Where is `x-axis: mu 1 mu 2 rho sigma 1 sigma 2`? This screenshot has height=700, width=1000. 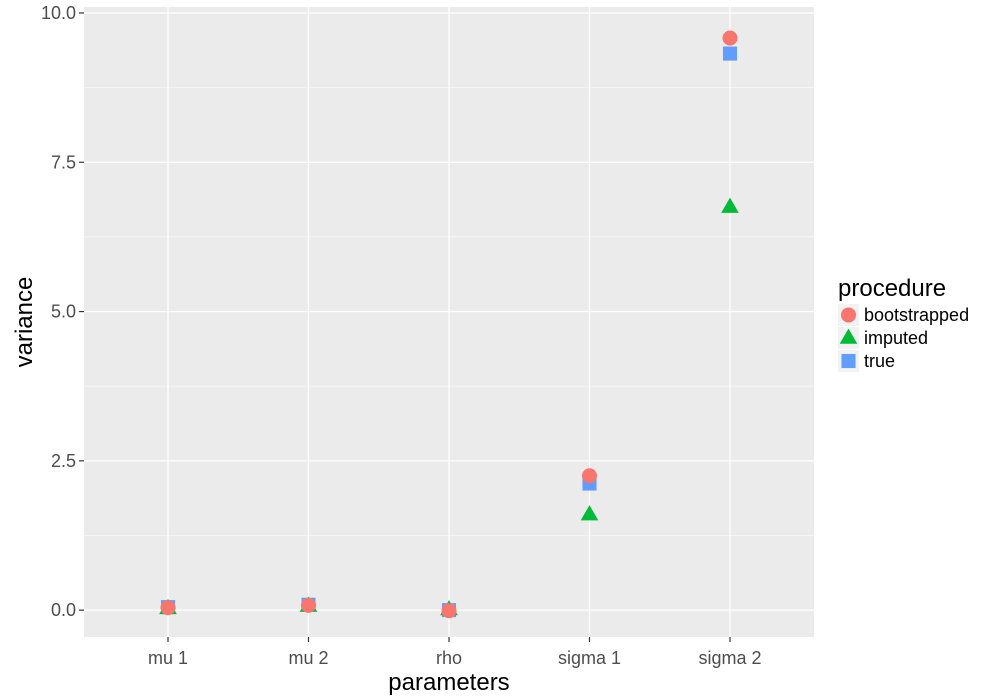 x-axis: mu 1 mu 2 rho sigma 1 sigma 2 is located at coordinates (455, 652).